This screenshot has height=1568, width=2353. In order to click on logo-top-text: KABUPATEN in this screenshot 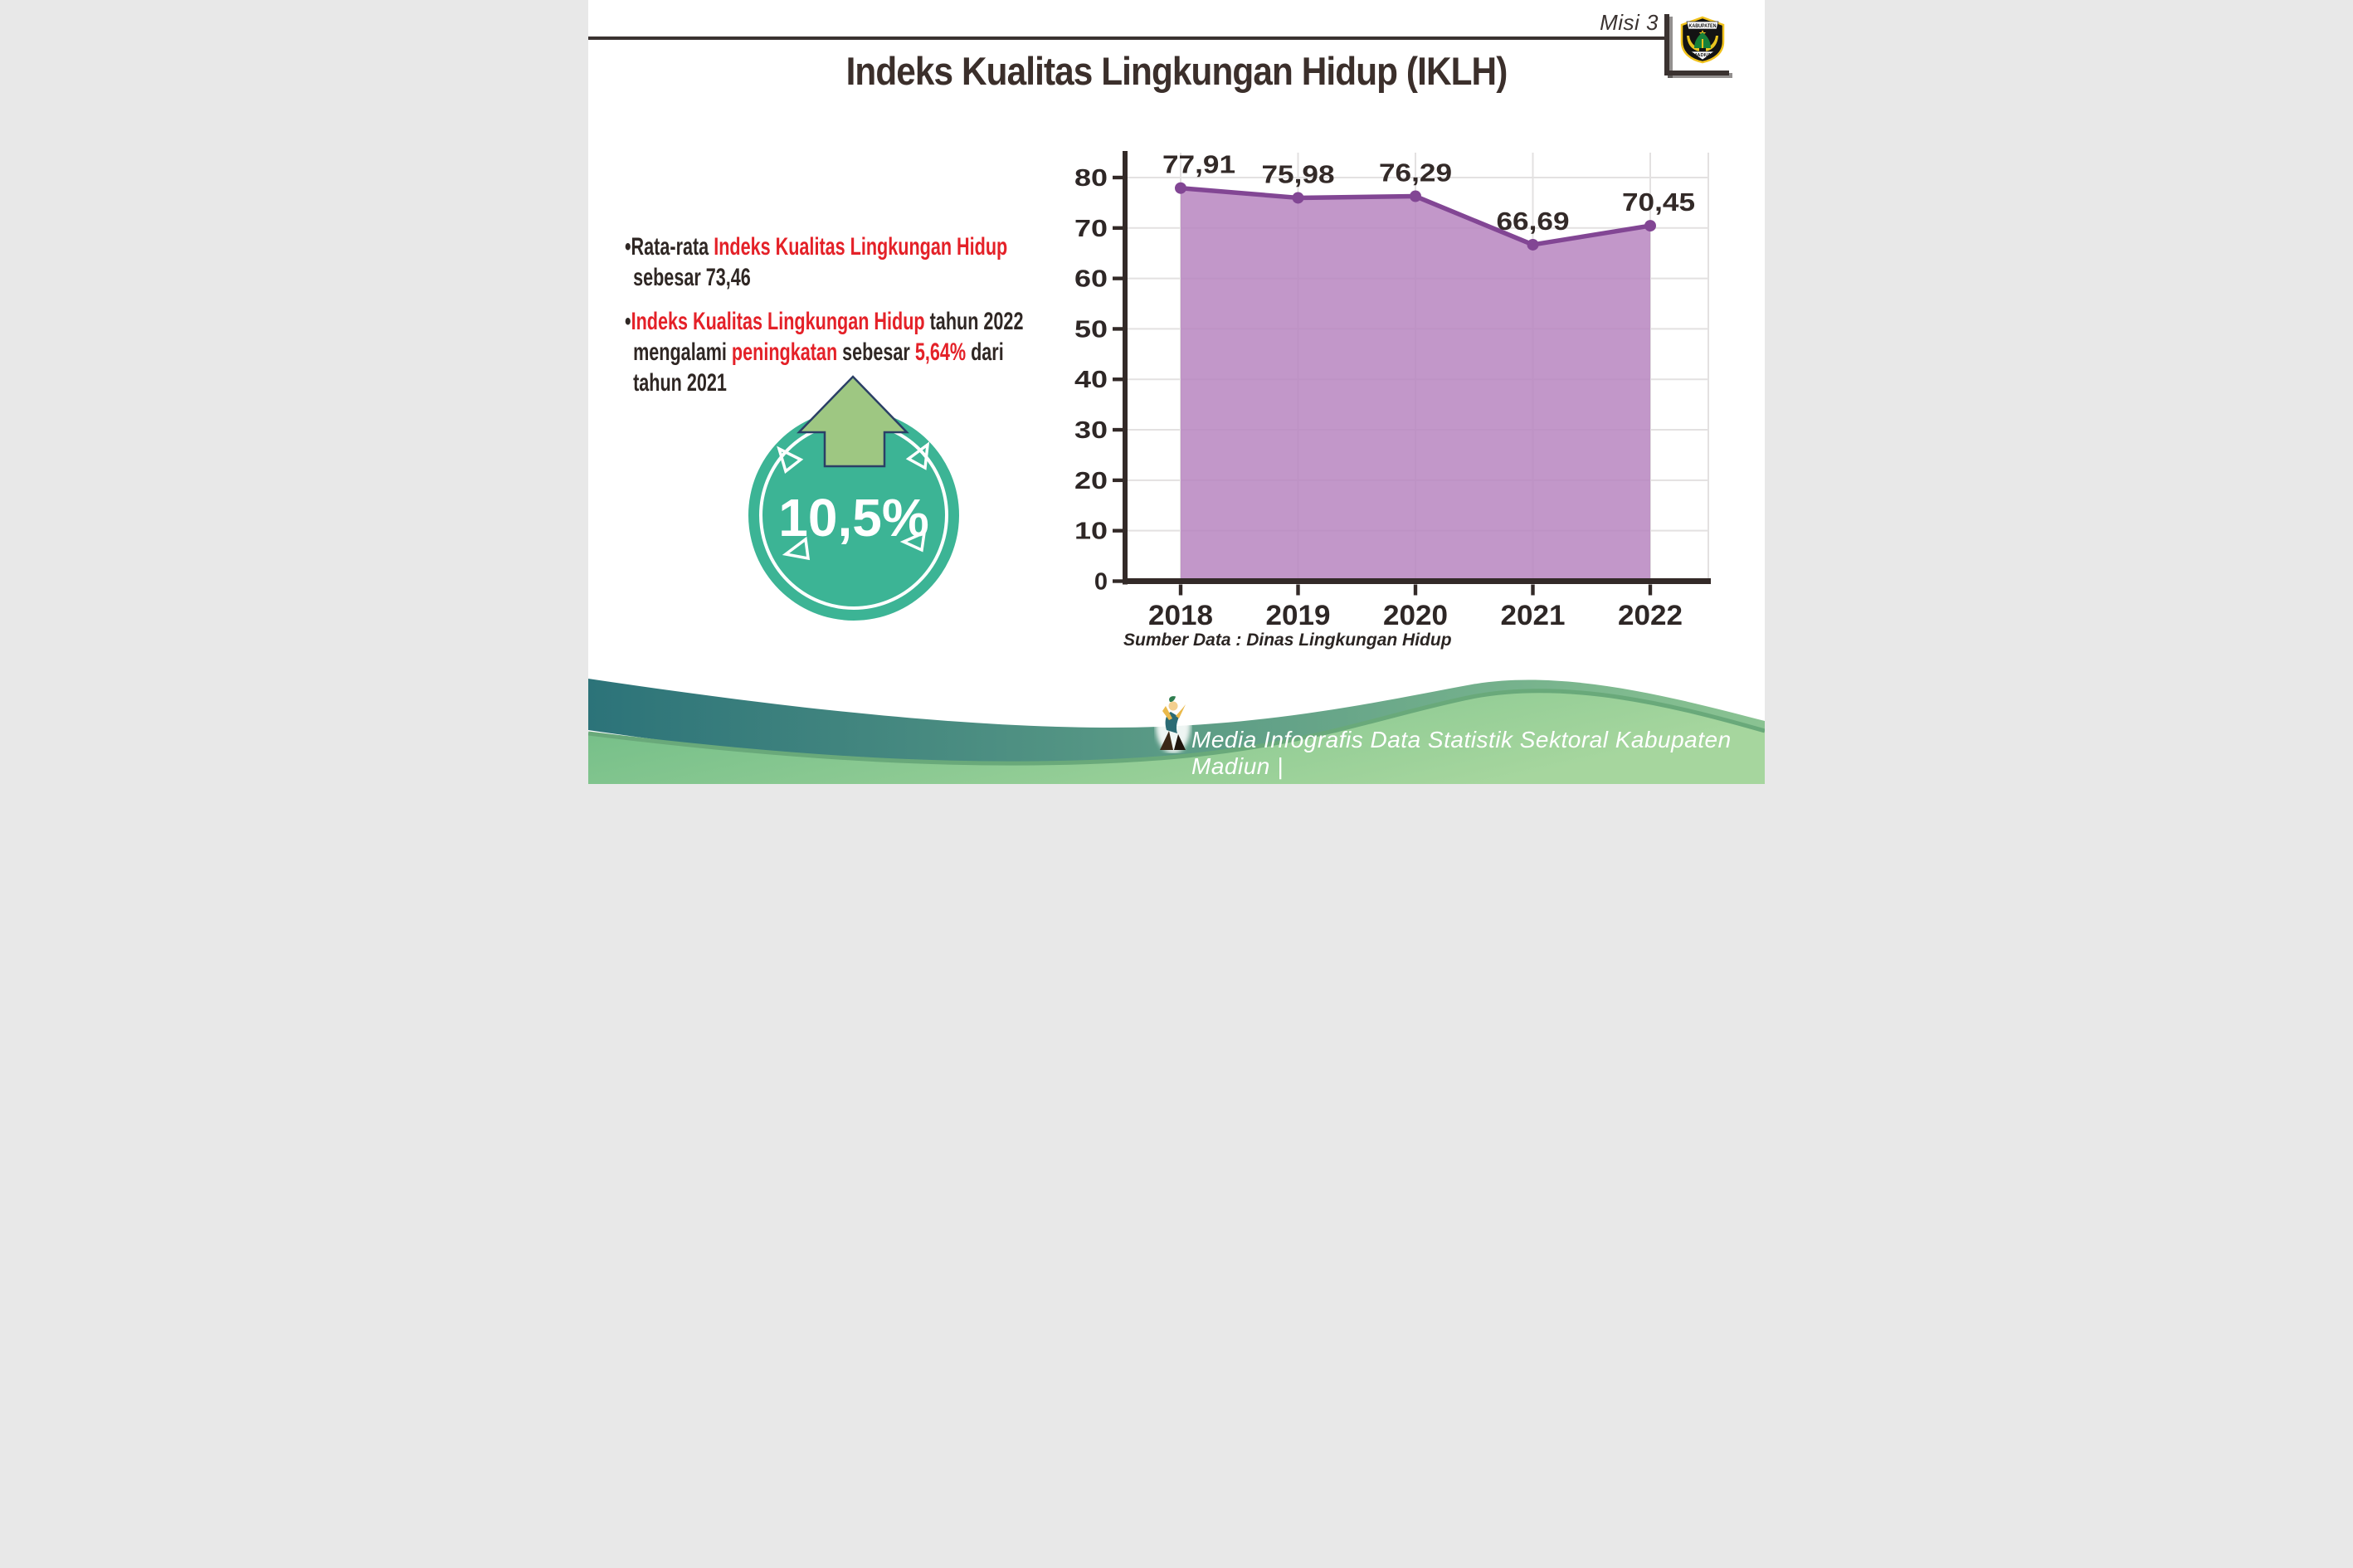, I will do `click(1703, 26)`.